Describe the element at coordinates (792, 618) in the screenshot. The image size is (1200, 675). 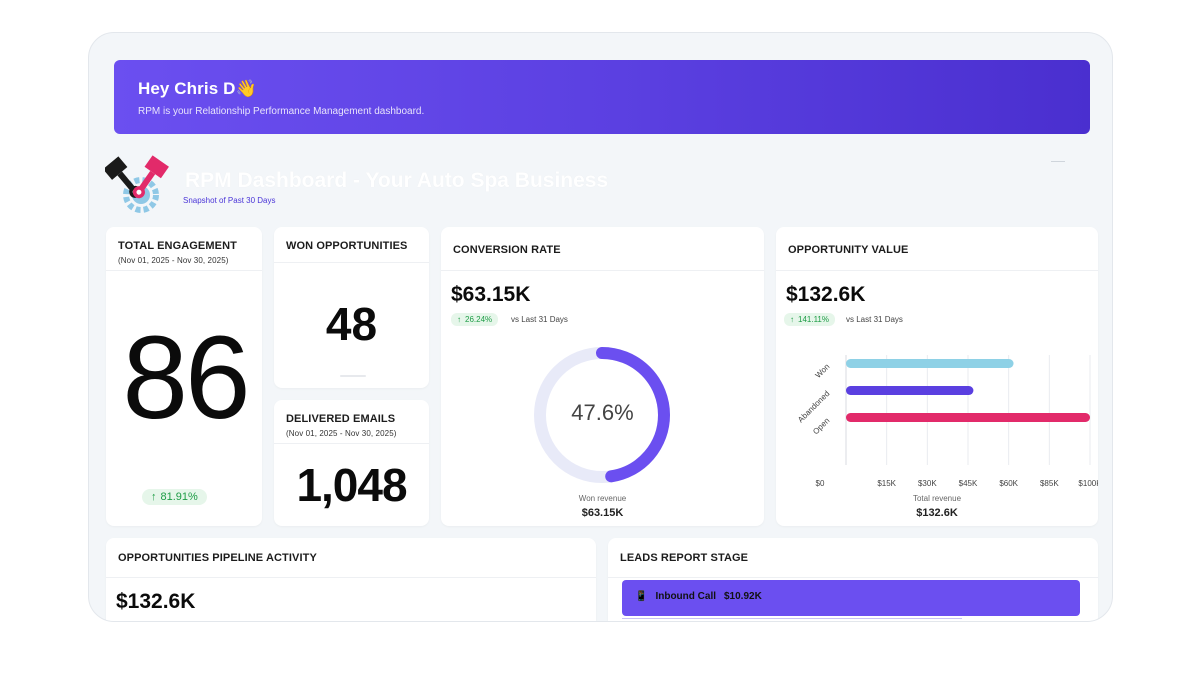
I see `lead-stage-underline` at that location.